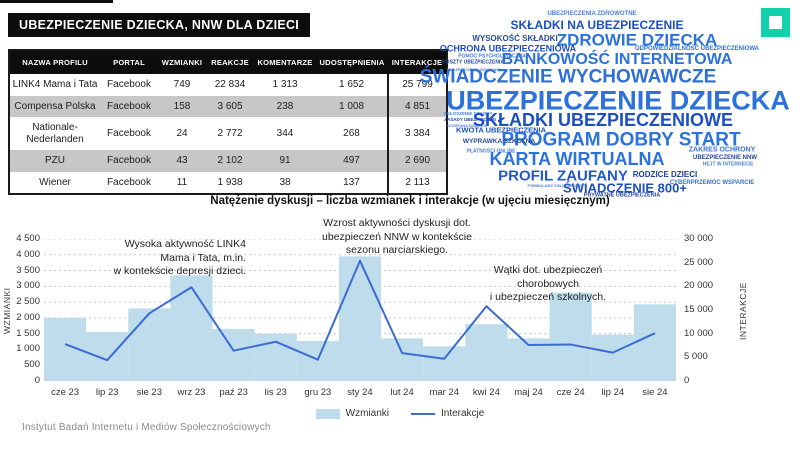 The image size is (800, 450). I want to click on wordcloud-term: OCHRONA DZIECKA, so click(467, 125).